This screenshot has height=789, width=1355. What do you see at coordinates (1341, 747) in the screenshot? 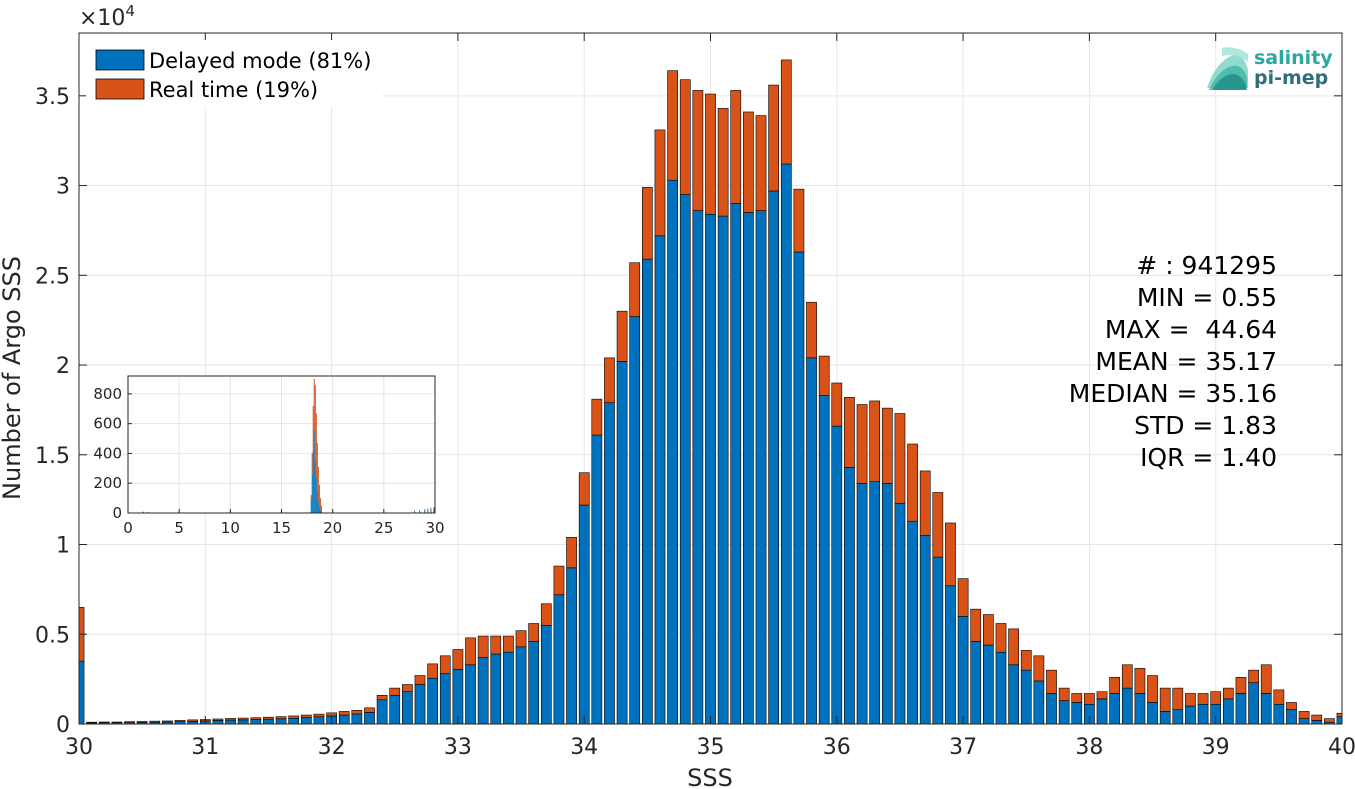
I see `x-tick-label: 40` at bounding box center [1341, 747].